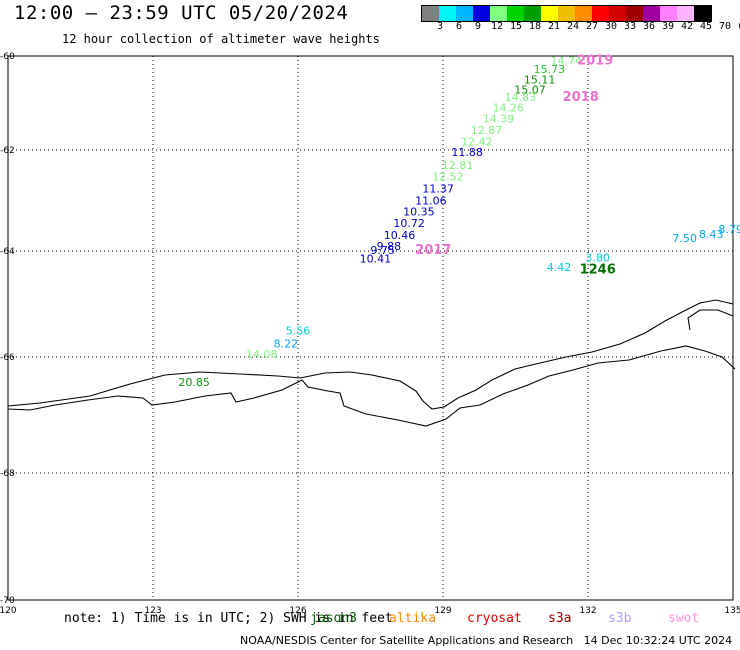  I want to click on wave-height-label: 5.56, so click(298, 331).